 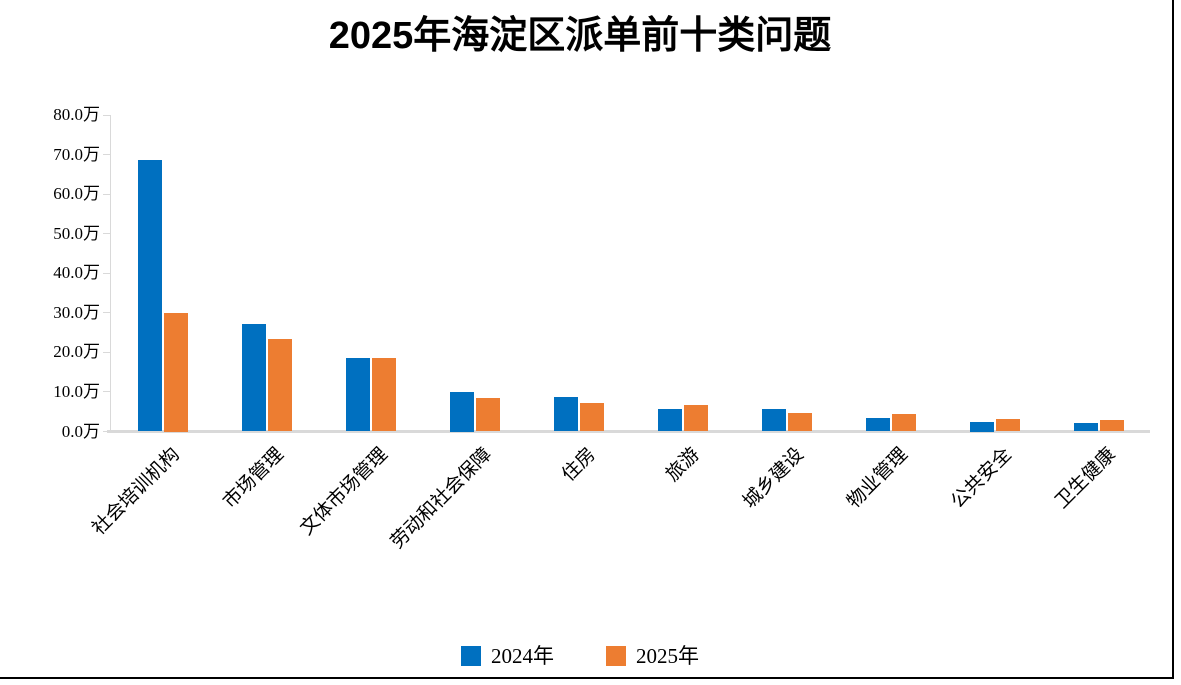 What do you see at coordinates (982, 426) in the screenshot?
I see `bar-2024年-公共安全` at bounding box center [982, 426].